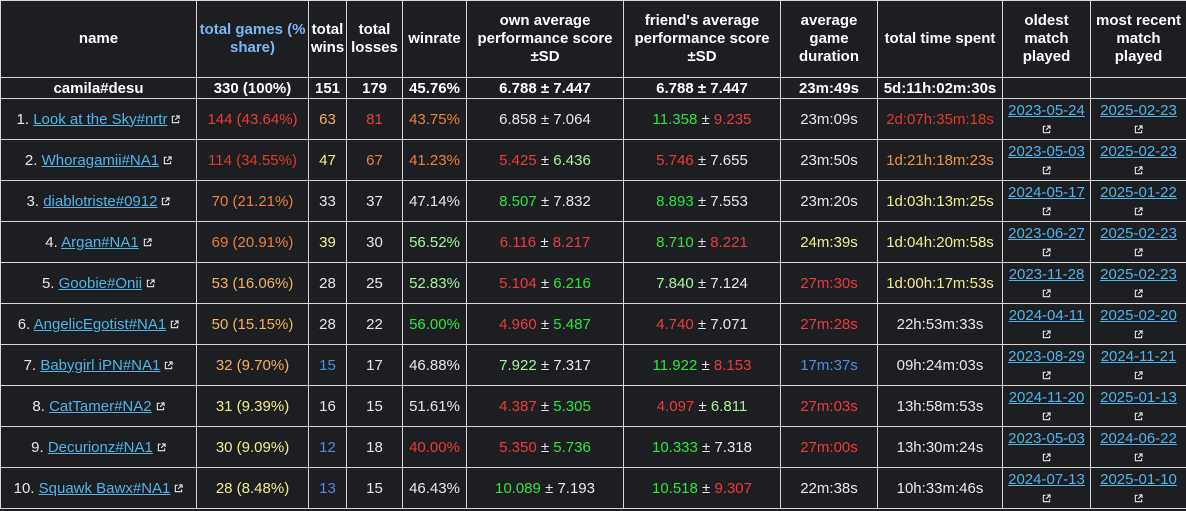 This screenshot has height=511, width=1186. I want to click on col-header-total-time: total time spent, so click(940, 39).